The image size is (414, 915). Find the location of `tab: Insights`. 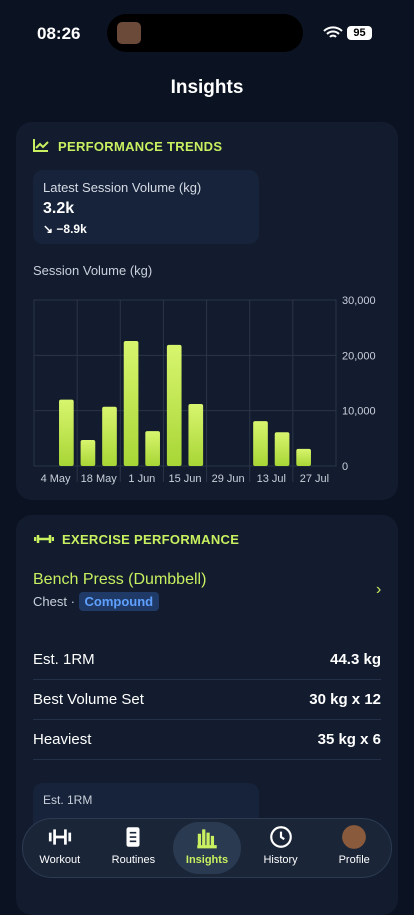

tab: Insights is located at coordinates (206, 848).